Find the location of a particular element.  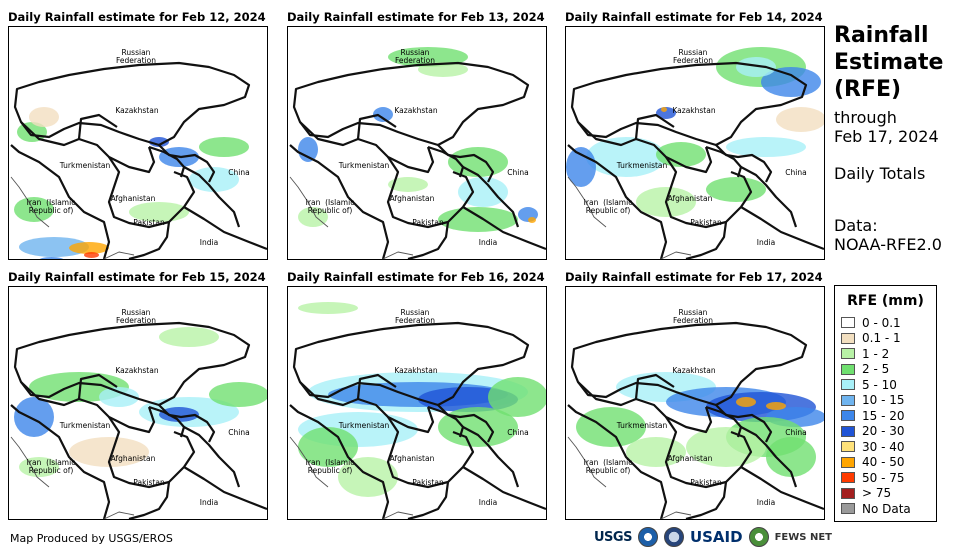

legend-title: RFE (mm) is located at coordinates (885, 301).